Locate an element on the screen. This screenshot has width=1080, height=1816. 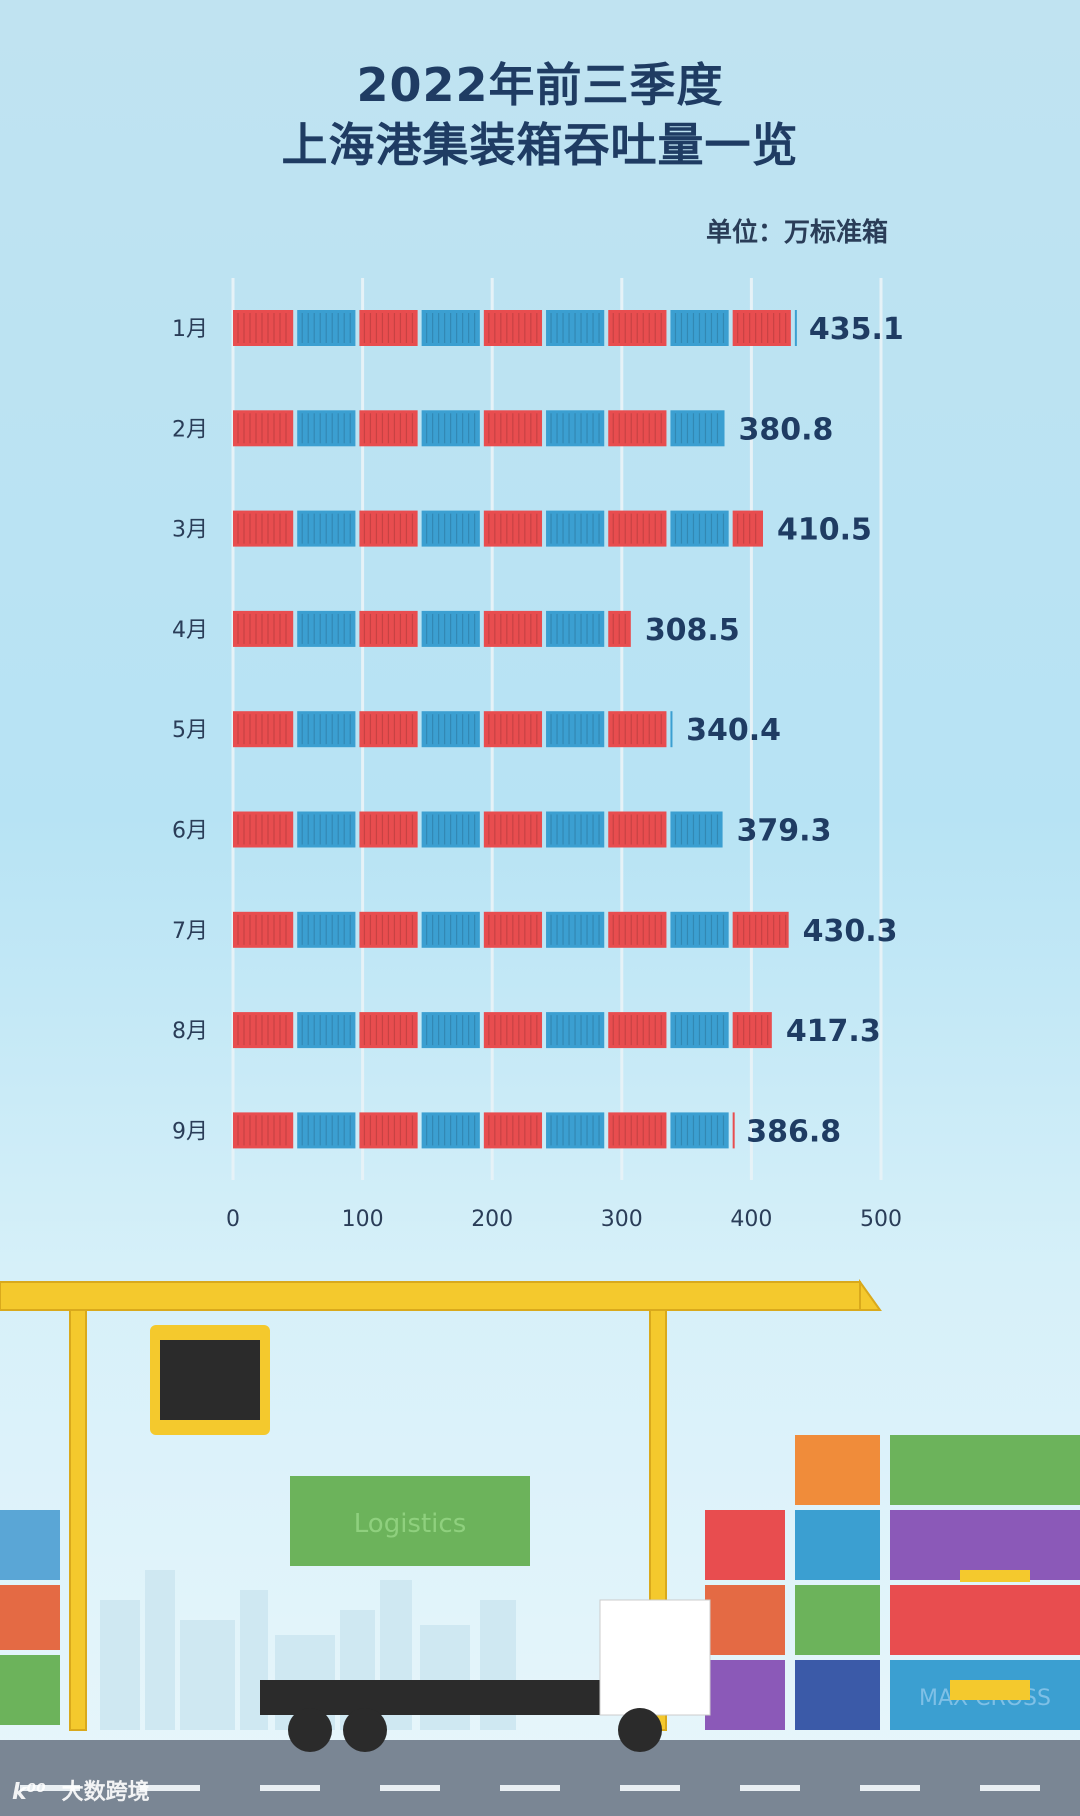
right-container-stack: MAX CROSS is located at coordinates (892, 1582).